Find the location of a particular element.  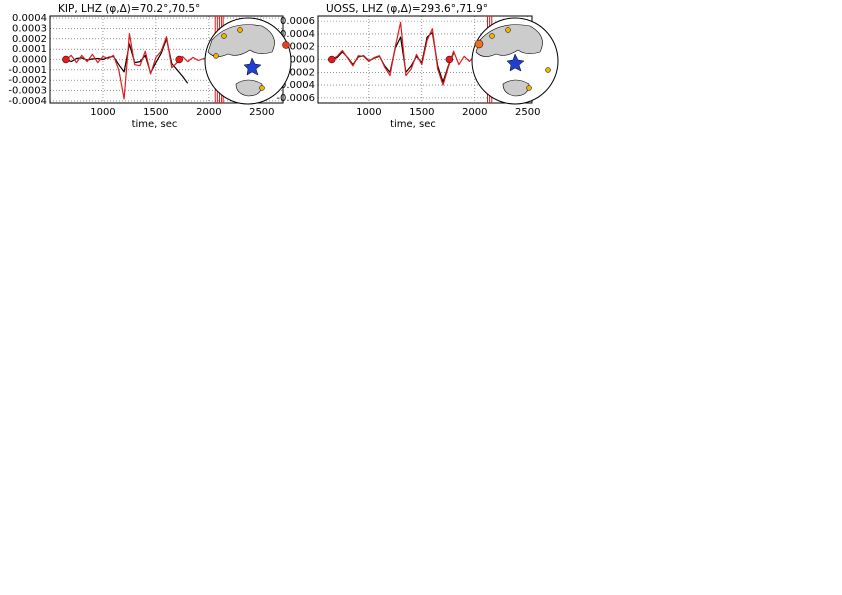

y-tick-label: 0.0006 is located at coordinates (297, 21).